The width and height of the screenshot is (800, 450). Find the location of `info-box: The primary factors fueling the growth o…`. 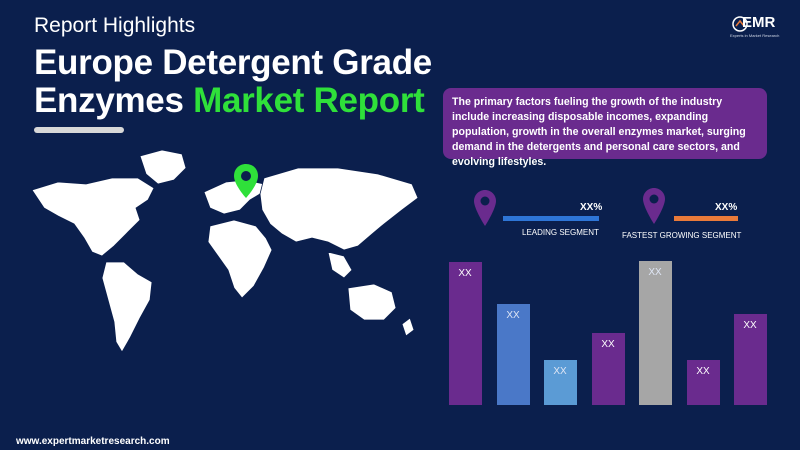

info-box: The primary factors fueling the growth o… is located at coordinates (605, 128).